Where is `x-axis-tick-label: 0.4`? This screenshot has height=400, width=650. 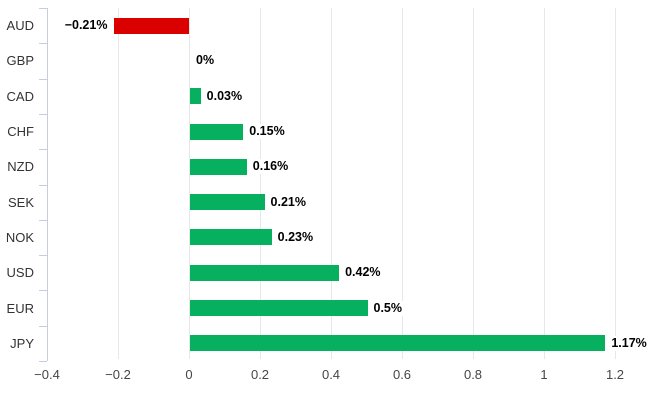 x-axis-tick-label: 0.4 is located at coordinates (331, 374).